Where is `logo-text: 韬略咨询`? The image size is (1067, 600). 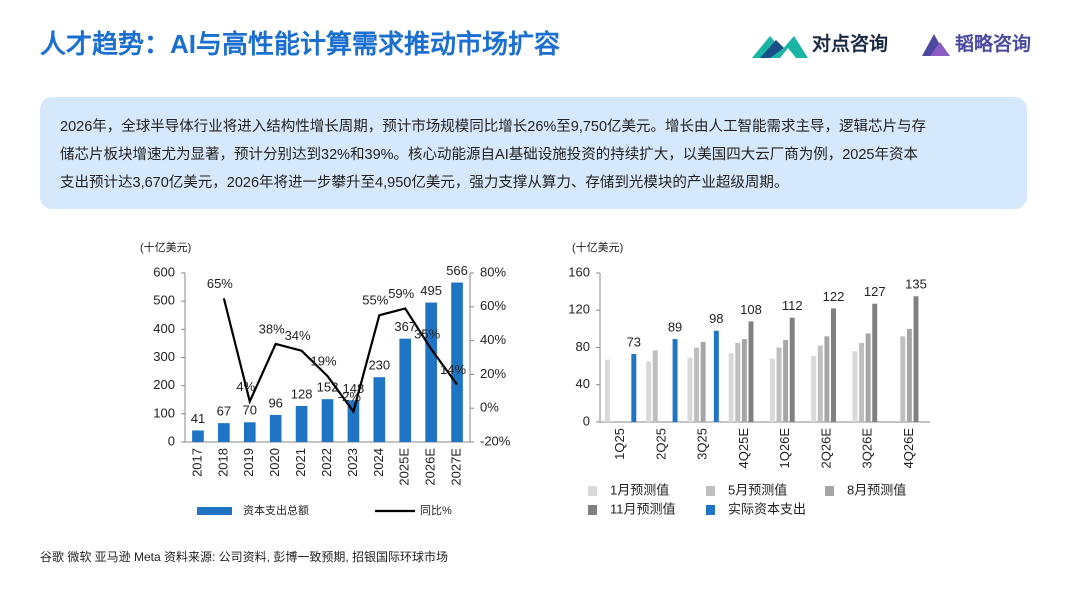
logo-text: 韬略咨询 is located at coordinates (993, 43).